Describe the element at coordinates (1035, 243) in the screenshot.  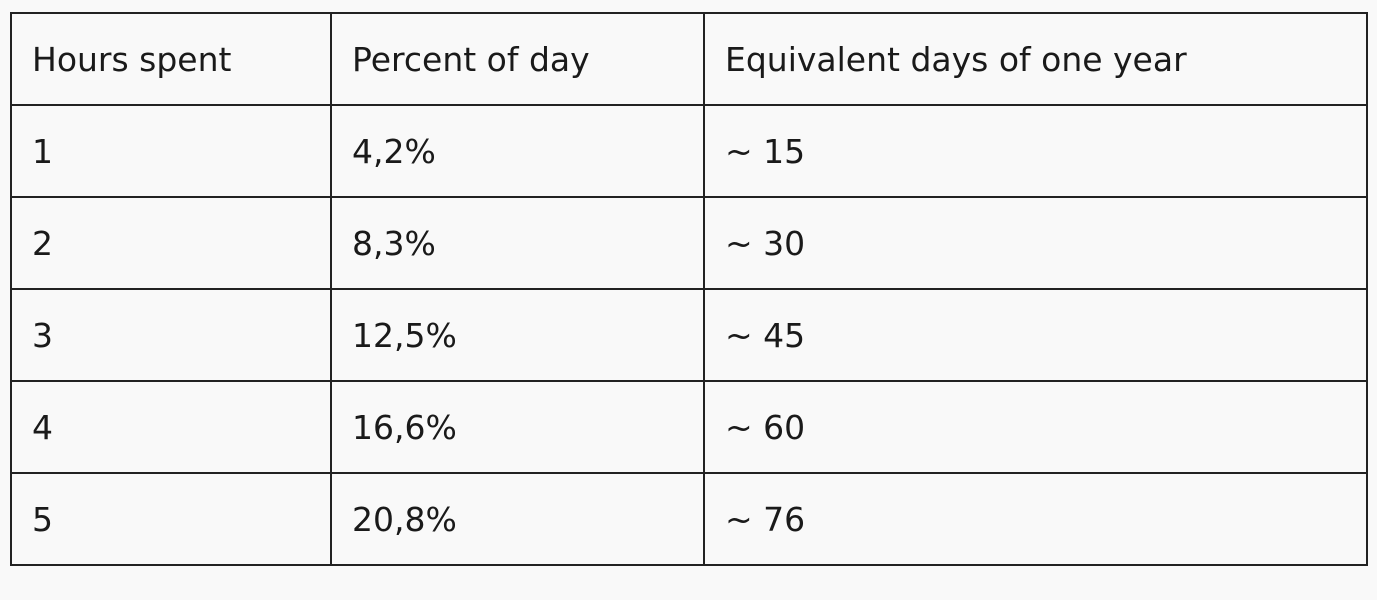
I see `table-cell: ~ 30` at that location.